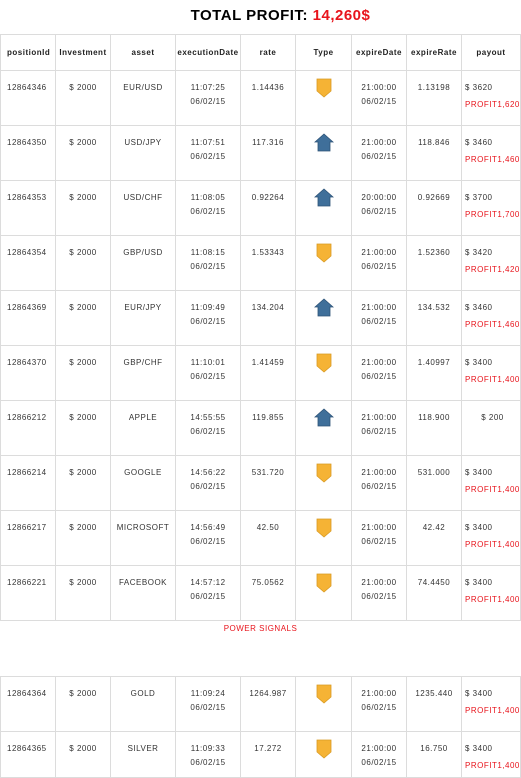 This screenshot has width=521, height=778. I want to click on table-cell: SILVER, so click(143, 754).